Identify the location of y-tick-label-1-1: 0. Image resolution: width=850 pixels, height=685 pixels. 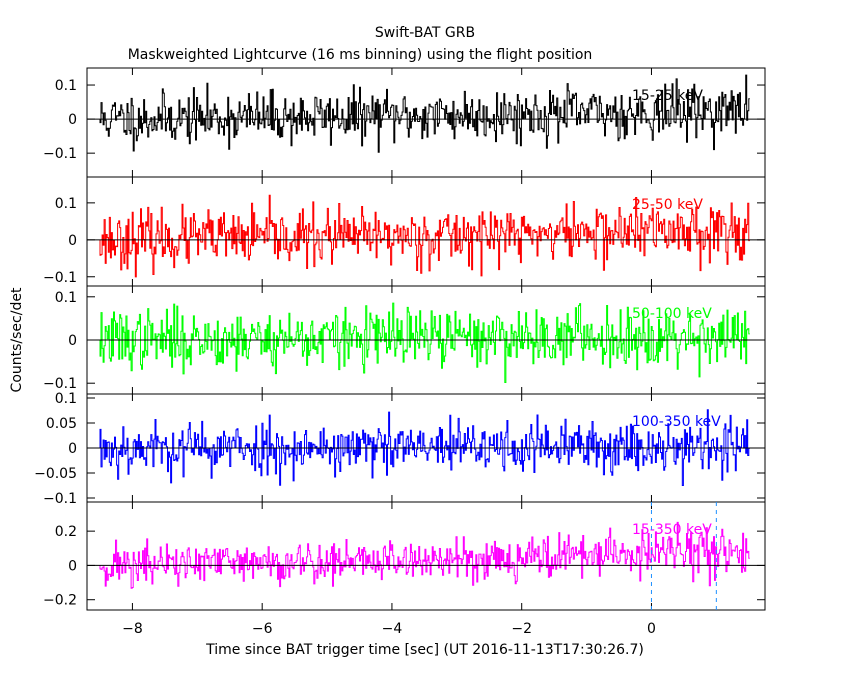
(72, 241).